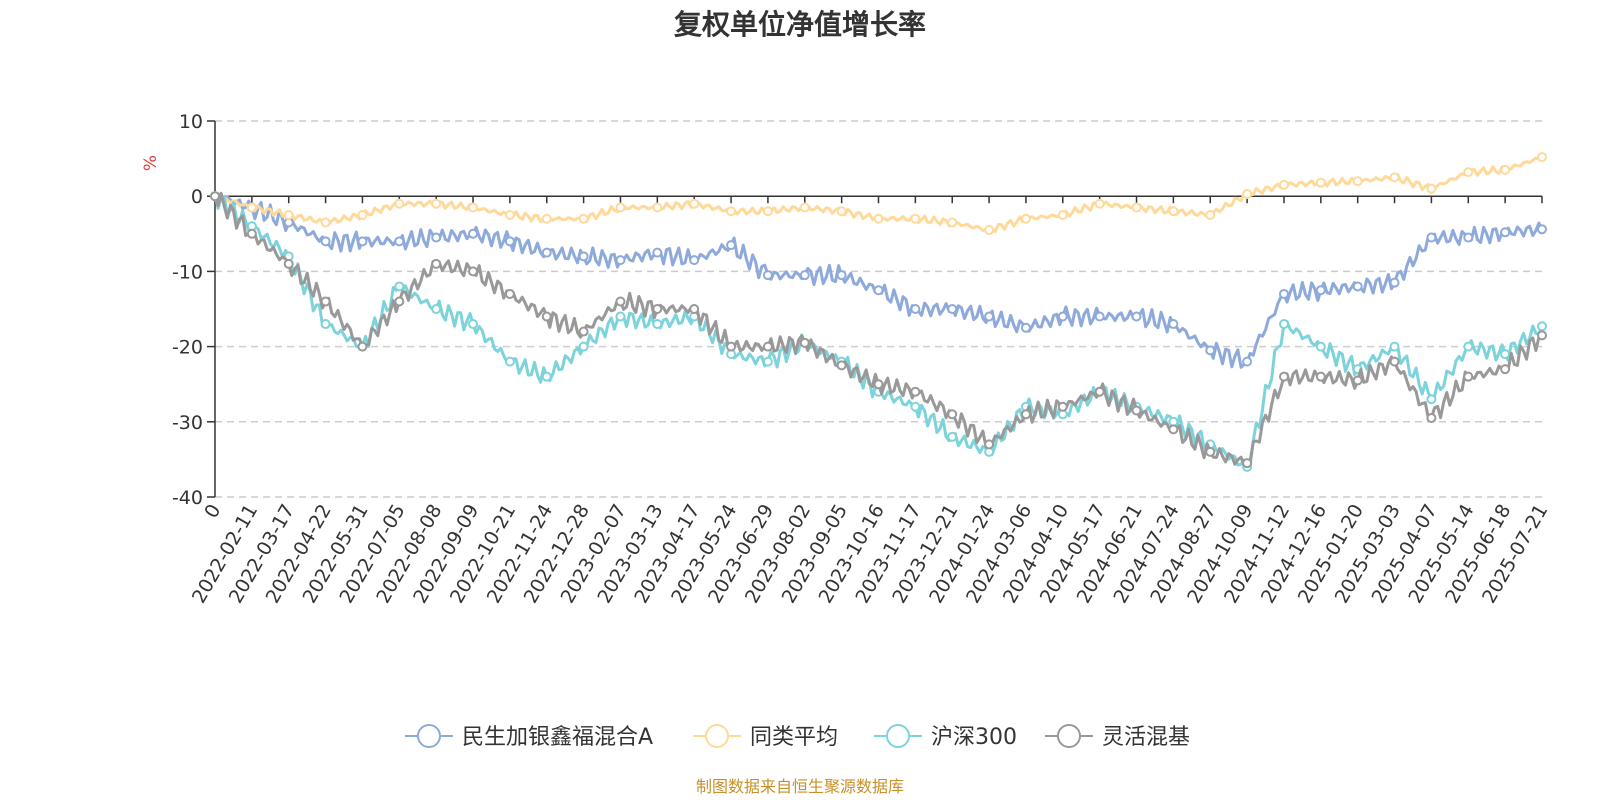  I want to click on y-tick-label: -30, so click(187, 423).